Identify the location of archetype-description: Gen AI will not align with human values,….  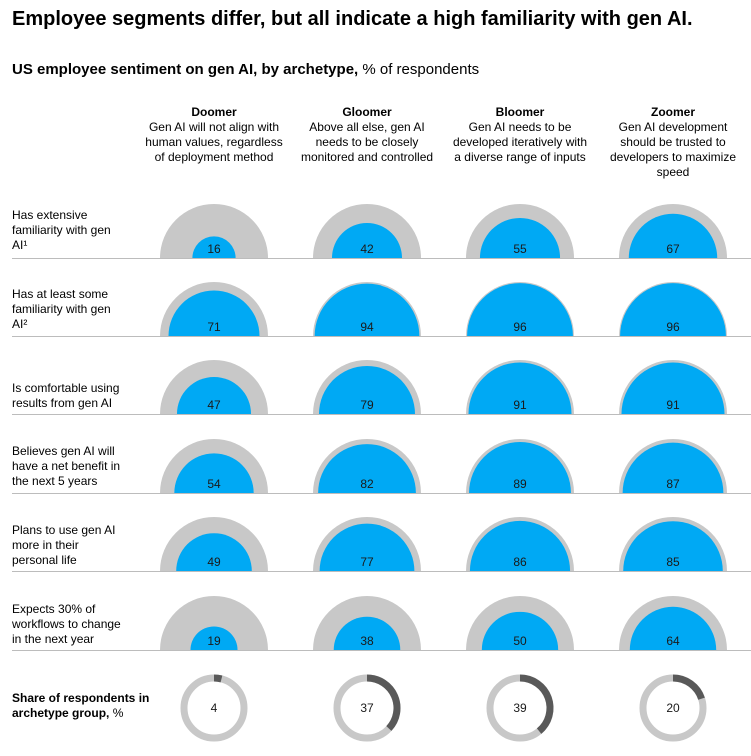
(214, 142).